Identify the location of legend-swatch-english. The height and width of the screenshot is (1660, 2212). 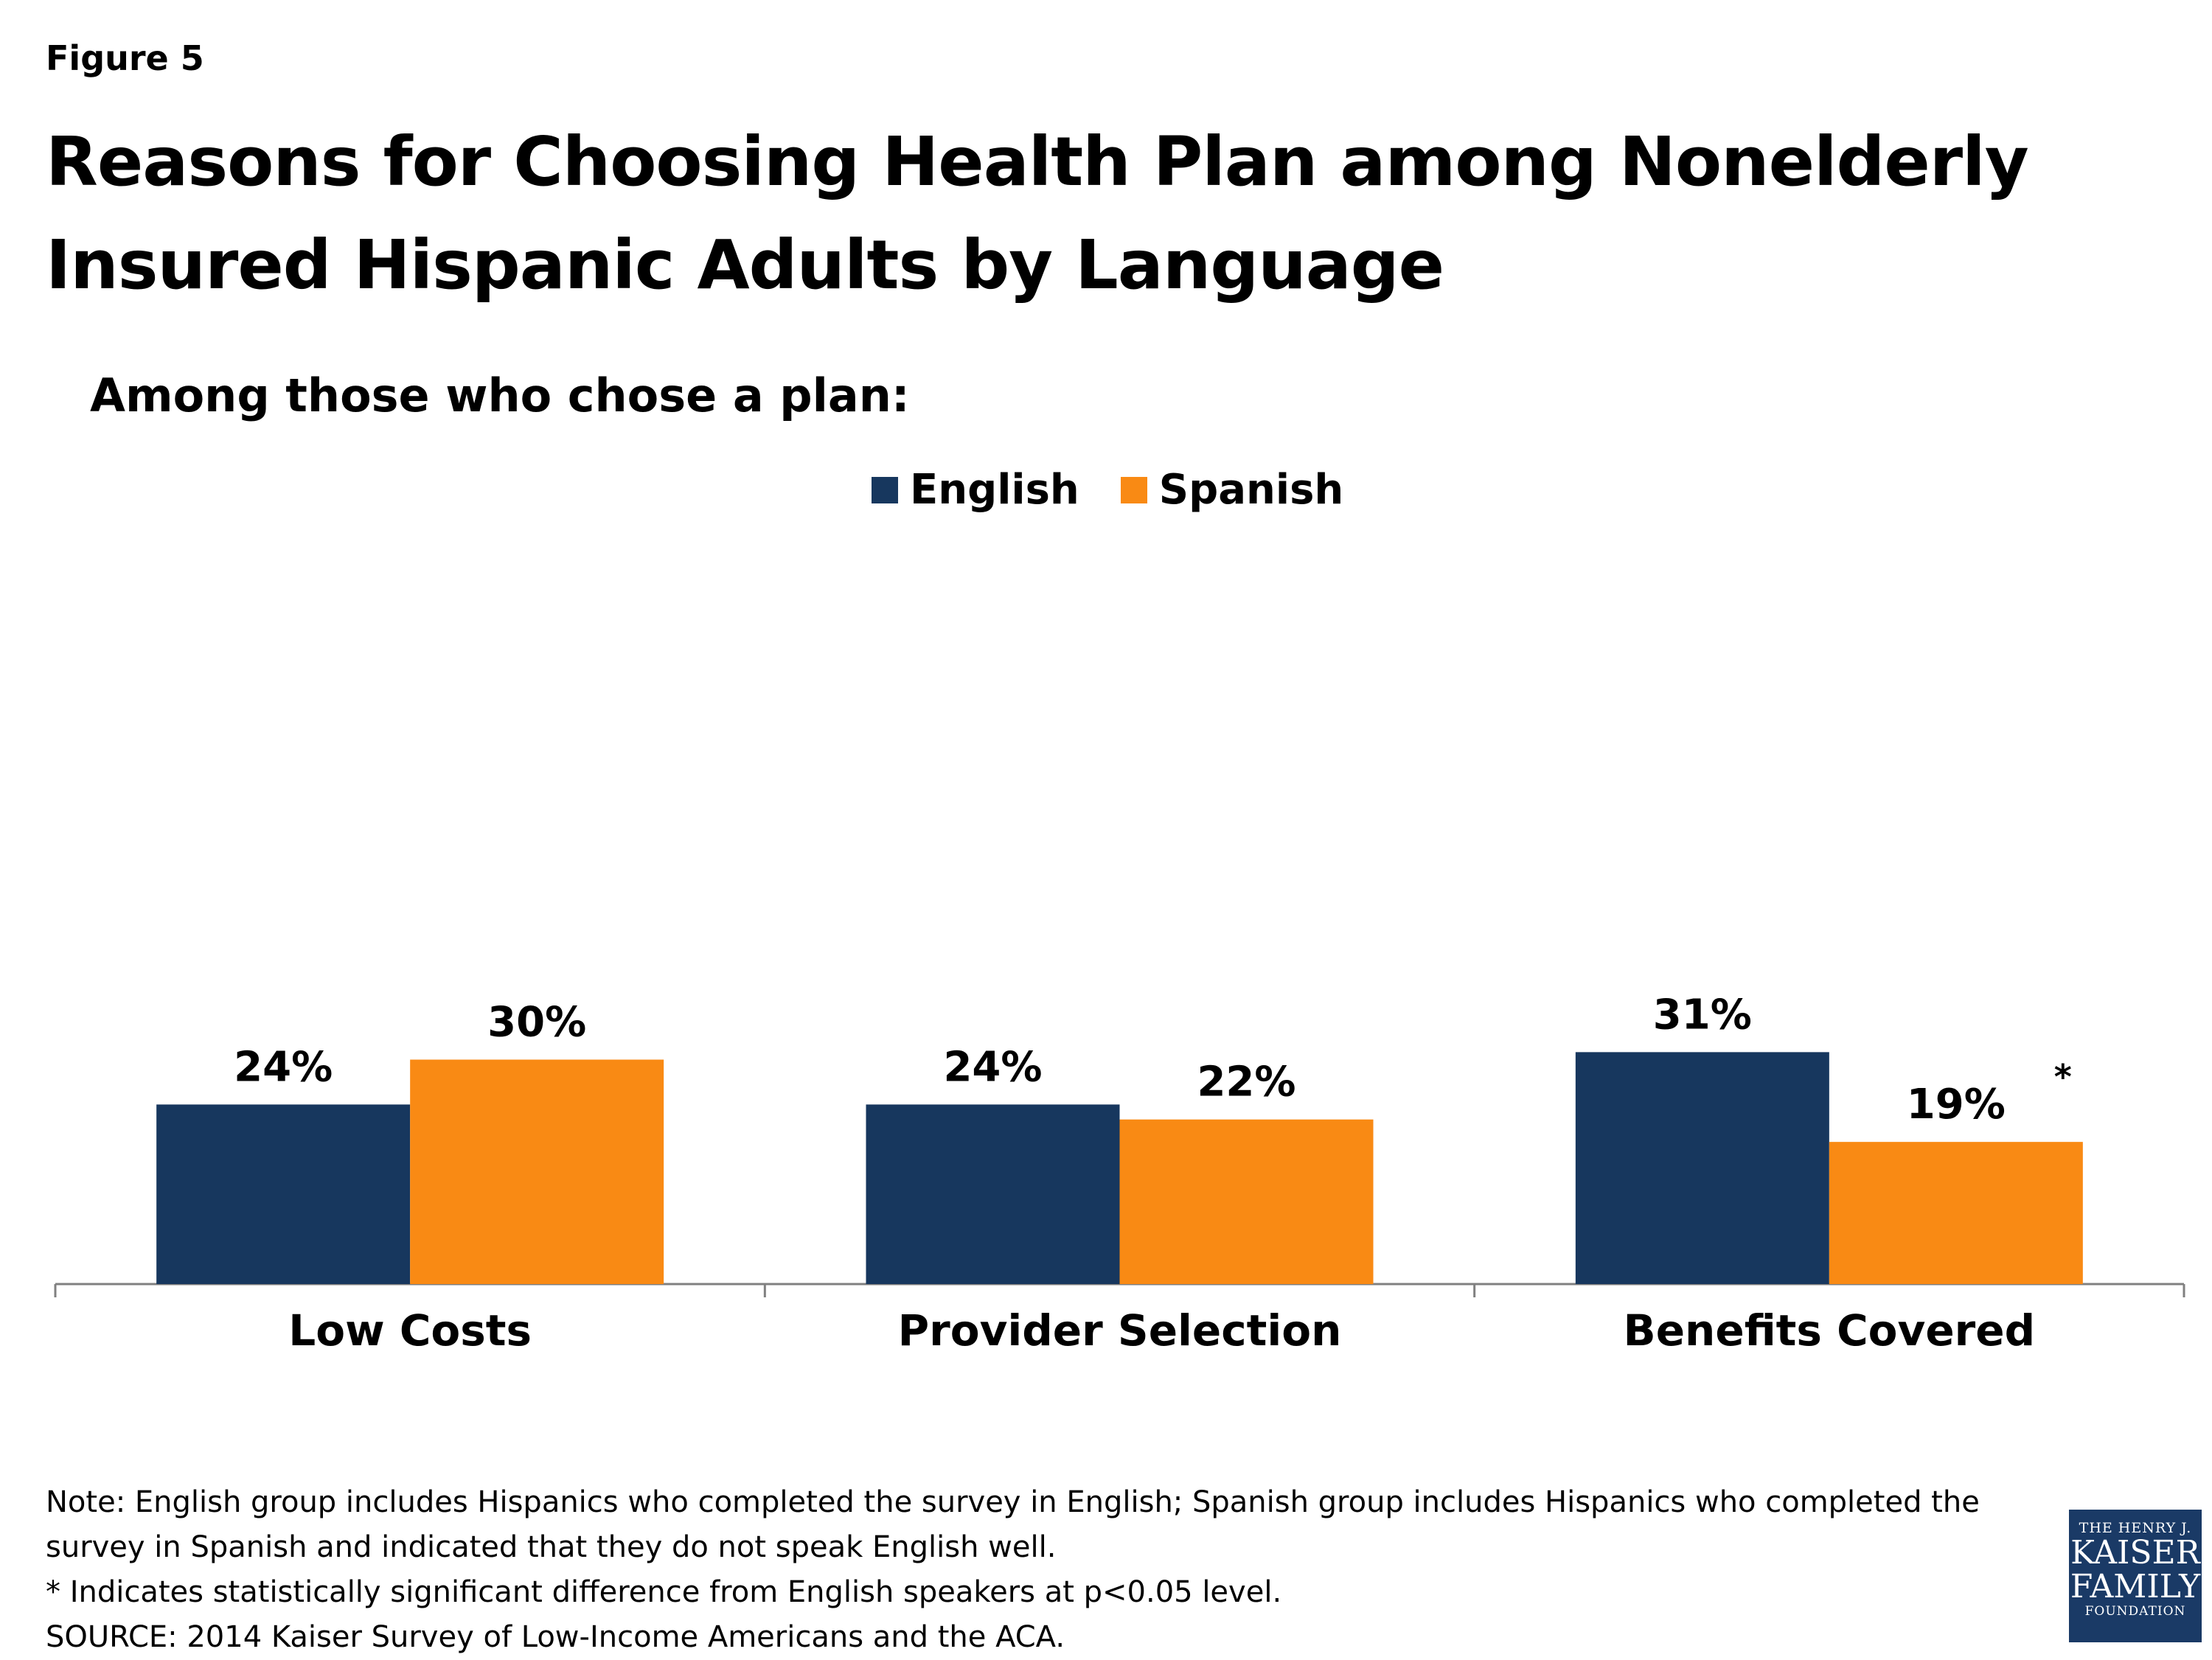
(885, 489).